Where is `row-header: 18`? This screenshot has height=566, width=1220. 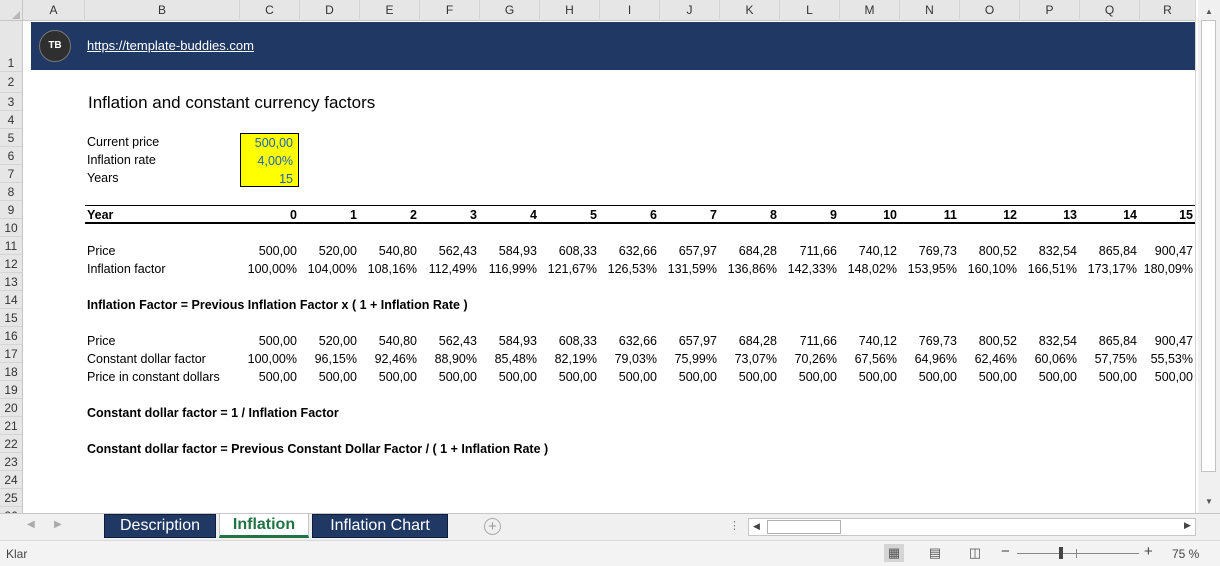 row-header: 18 is located at coordinates (11, 372).